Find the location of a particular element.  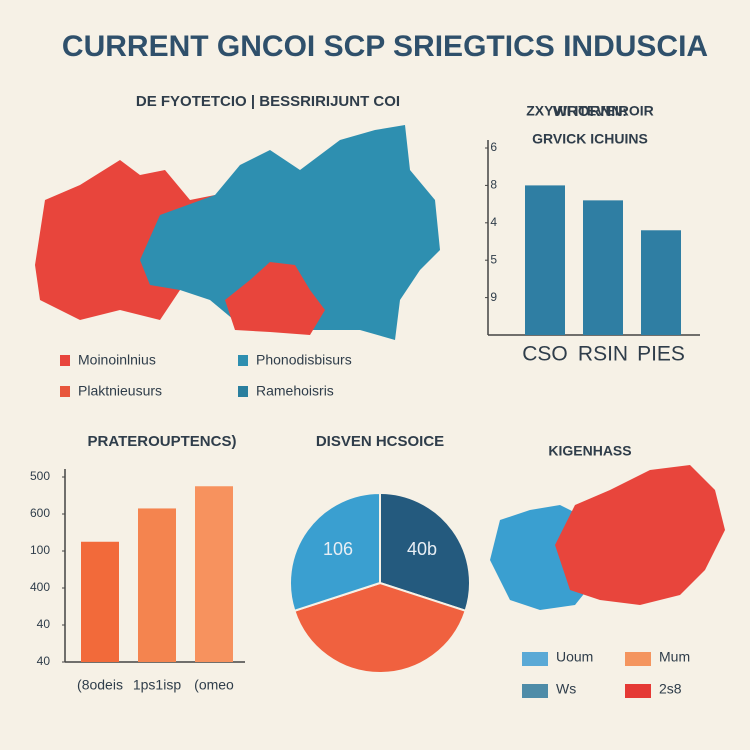

y-tick-label: 8 is located at coordinates (493, 185).